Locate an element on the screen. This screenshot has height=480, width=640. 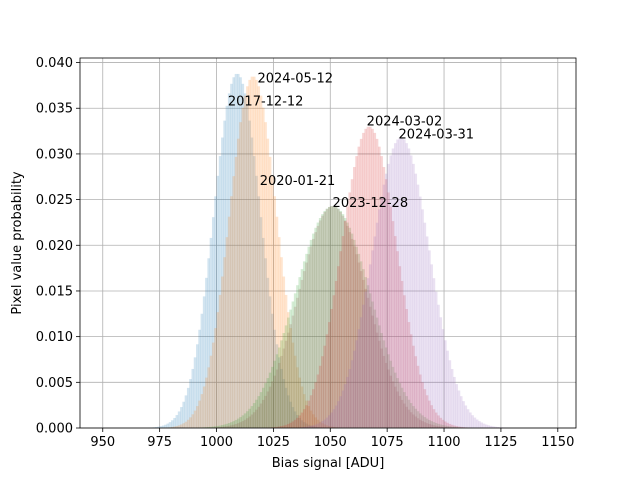
y-tick-label: 0.030 is located at coordinates (54, 154).